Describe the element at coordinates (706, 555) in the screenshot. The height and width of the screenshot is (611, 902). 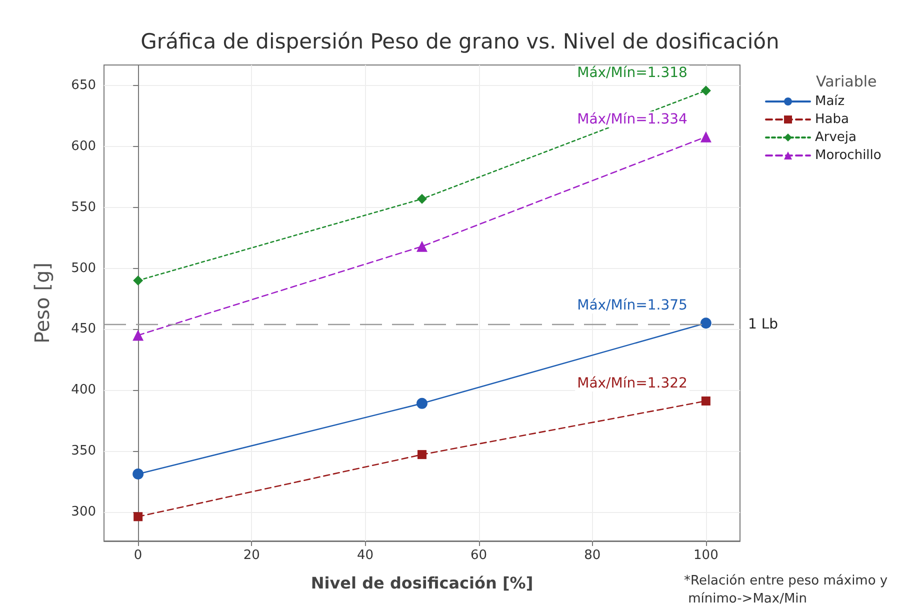
I see `x-tick-label: 100` at that location.